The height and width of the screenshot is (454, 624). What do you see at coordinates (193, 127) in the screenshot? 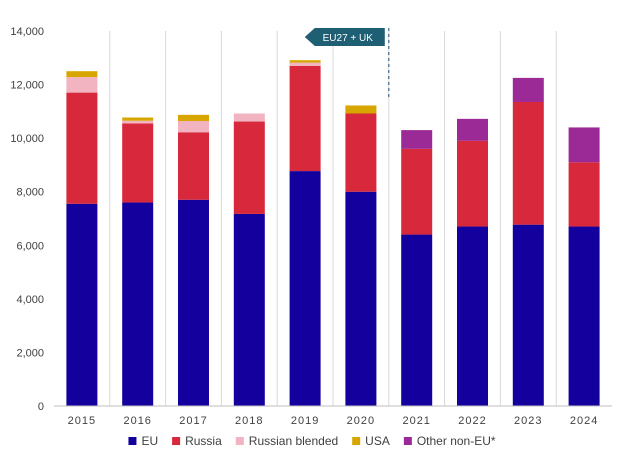
I see `bar-segment-russian-blended-2017` at bounding box center [193, 127].